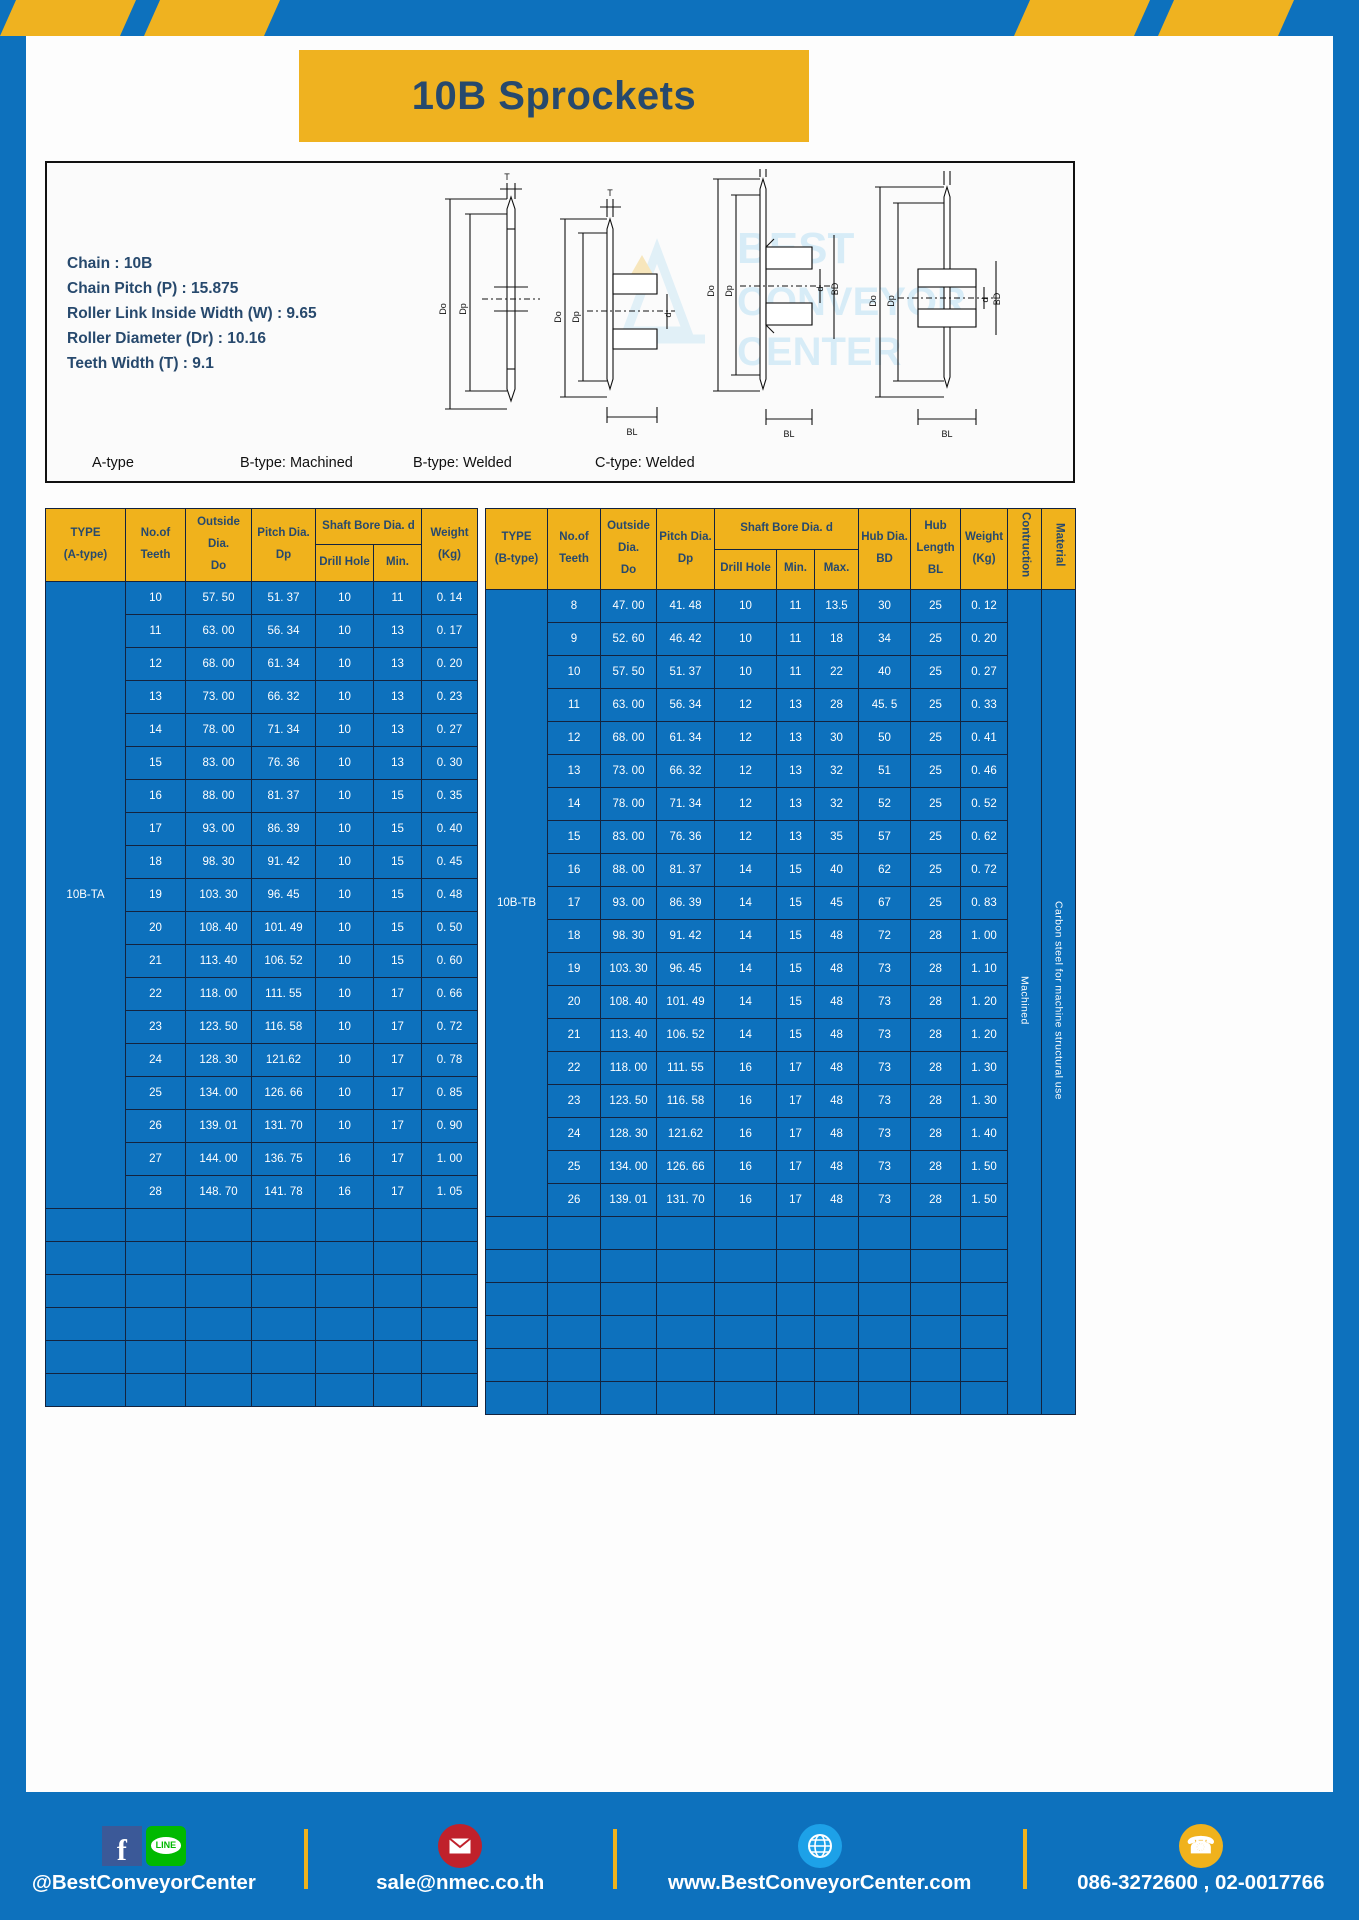 The width and height of the screenshot is (1359, 1920). What do you see at coordinates (685, 1134) in the screenshot?
I see `table-cell: 121.62` at bounding box center [685, 1134].